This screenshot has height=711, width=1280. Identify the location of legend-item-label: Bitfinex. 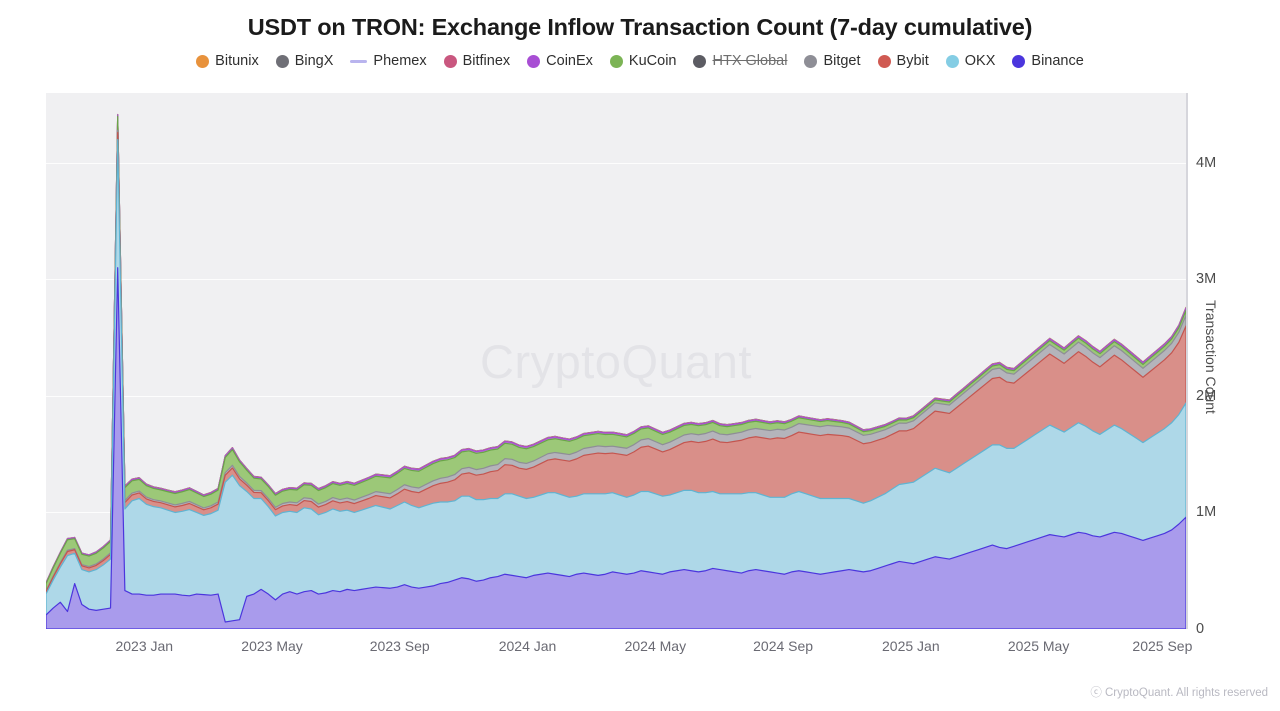
(486, 61).